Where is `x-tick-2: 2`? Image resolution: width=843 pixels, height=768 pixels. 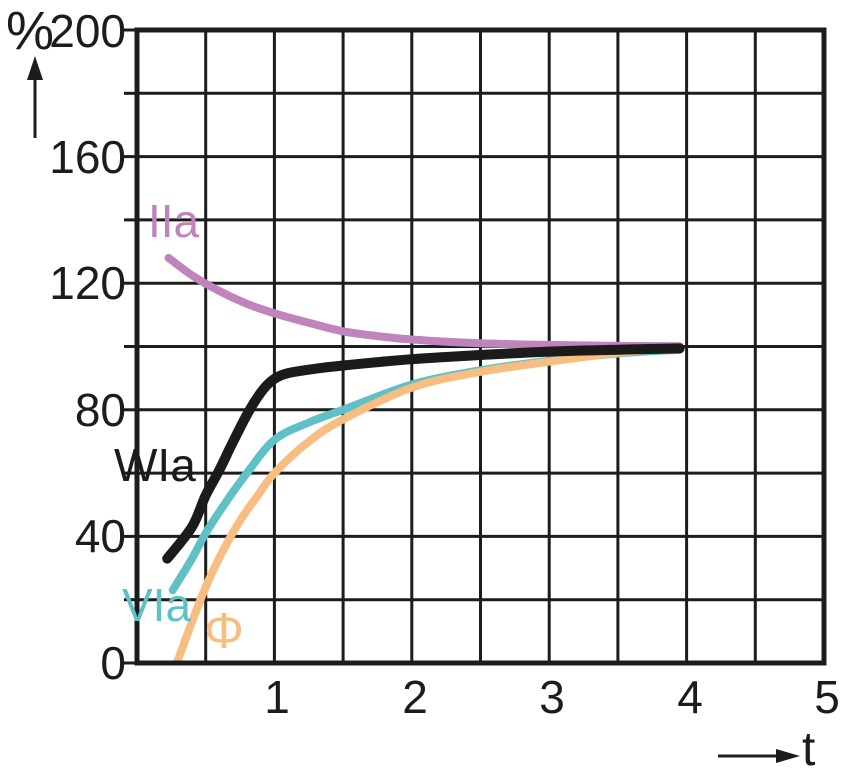 x-tick-2: 2 is located at coordinates (415, 697).